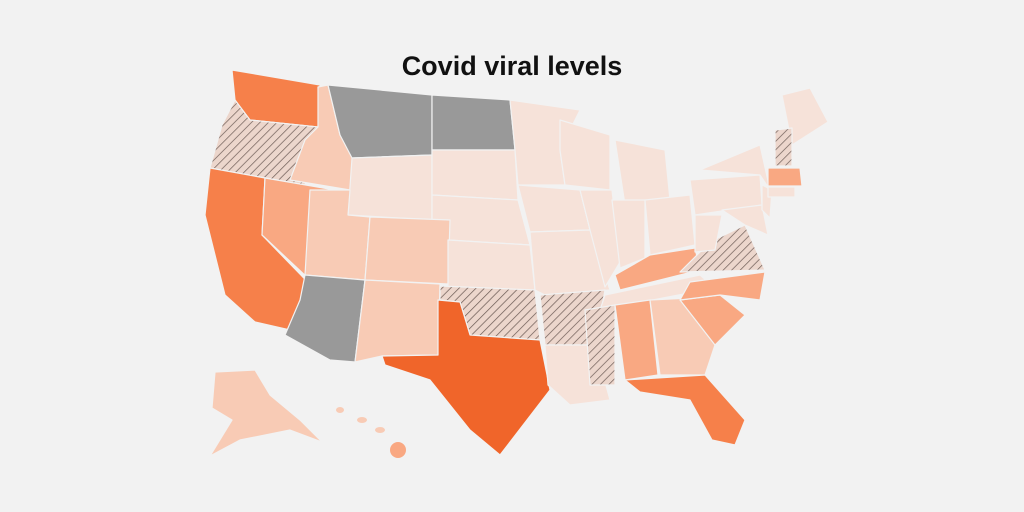  I want to click on state-nd, so click(473, 122).